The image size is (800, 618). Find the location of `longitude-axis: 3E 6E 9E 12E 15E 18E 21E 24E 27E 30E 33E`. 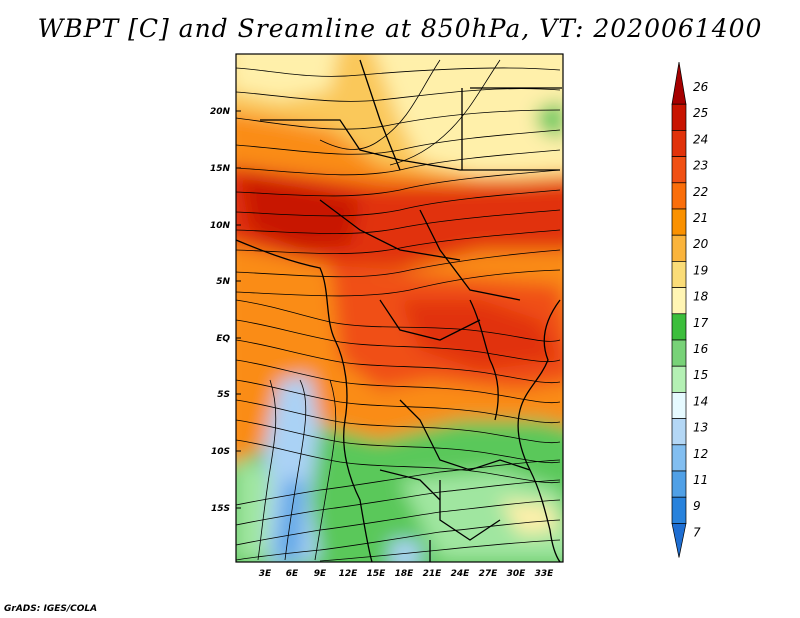

longitude-axis: 3E 6E 9E 12E 15E 18E 21E 24E 27E 30E 33E is located at coordinates (406, 574).